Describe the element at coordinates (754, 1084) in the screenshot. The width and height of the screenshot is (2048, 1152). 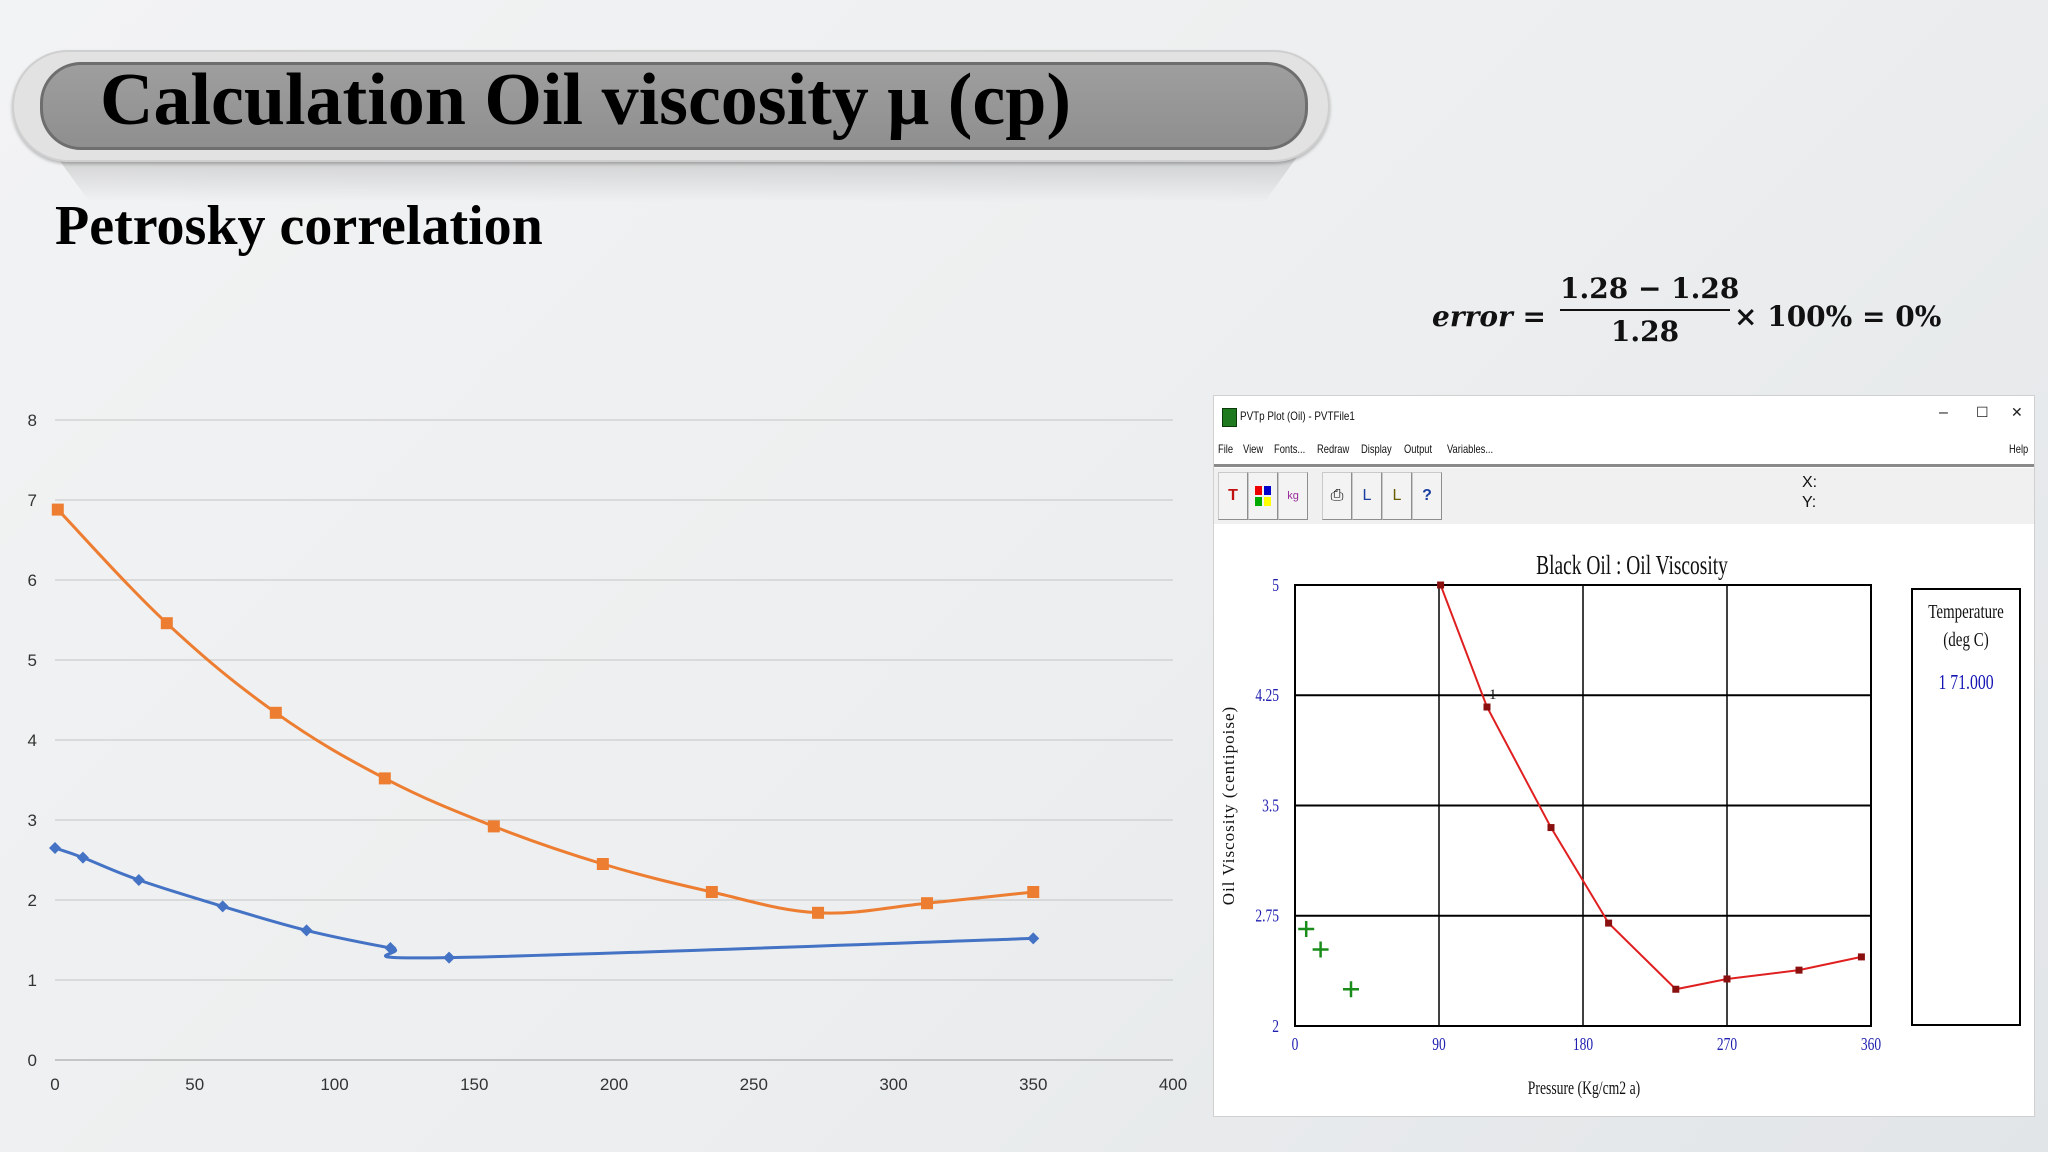
I see `x-tick-label: 250` at that location.